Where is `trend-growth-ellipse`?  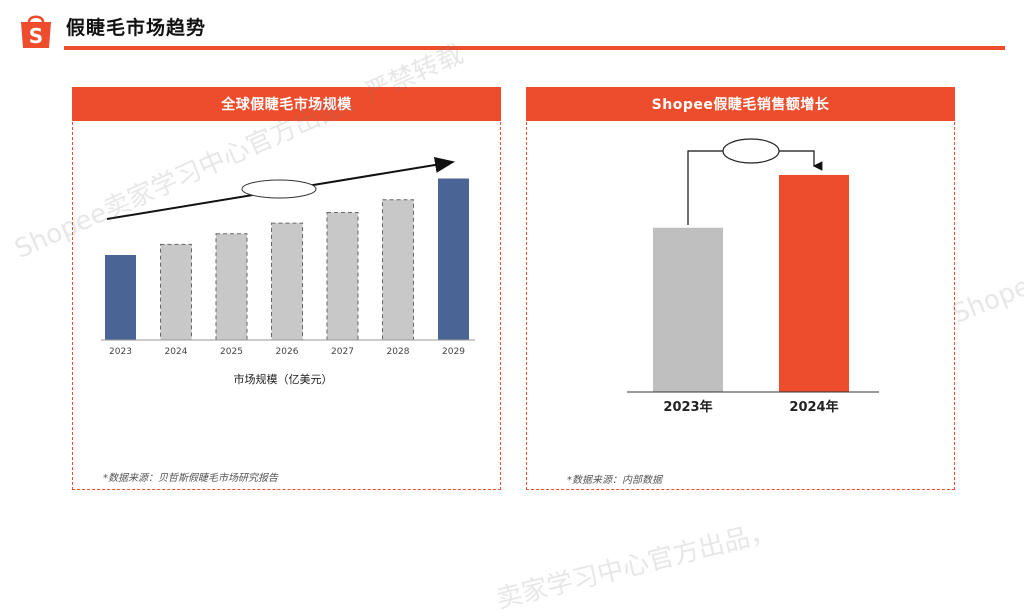 trend-growth-ellipse is located at coordinates (279, 189).